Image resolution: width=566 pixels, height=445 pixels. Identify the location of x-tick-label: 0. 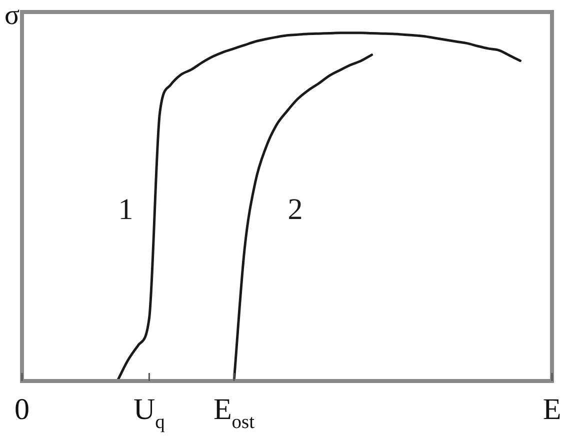
(22, 409).